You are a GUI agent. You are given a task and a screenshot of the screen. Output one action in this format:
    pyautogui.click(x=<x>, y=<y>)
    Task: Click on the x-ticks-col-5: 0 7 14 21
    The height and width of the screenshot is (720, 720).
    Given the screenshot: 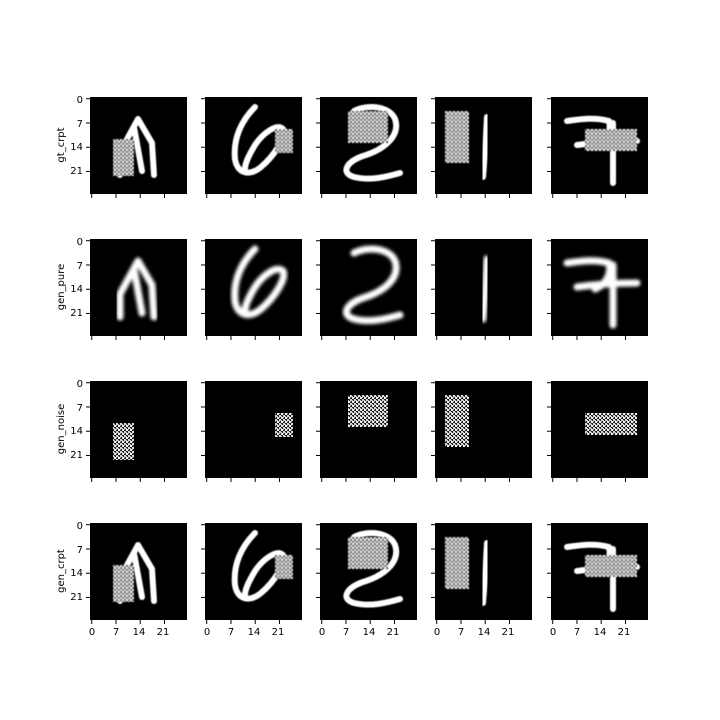 What is the action you would take?
    pyautogui.click(x=590, y=632)
    